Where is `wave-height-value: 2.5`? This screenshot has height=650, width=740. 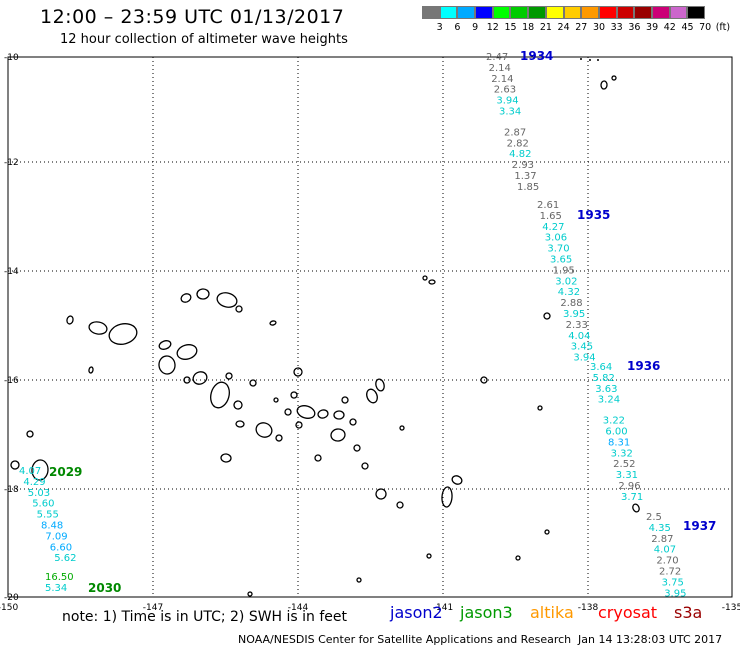 wave-height-value: 2.5 is located at coordinates (654, 517).